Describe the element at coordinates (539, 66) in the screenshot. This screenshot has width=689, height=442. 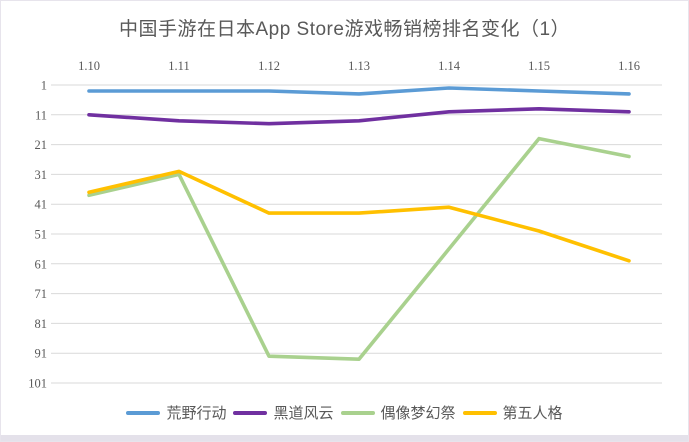
I see `x-tick-label-1.15: 1.15` at that location.